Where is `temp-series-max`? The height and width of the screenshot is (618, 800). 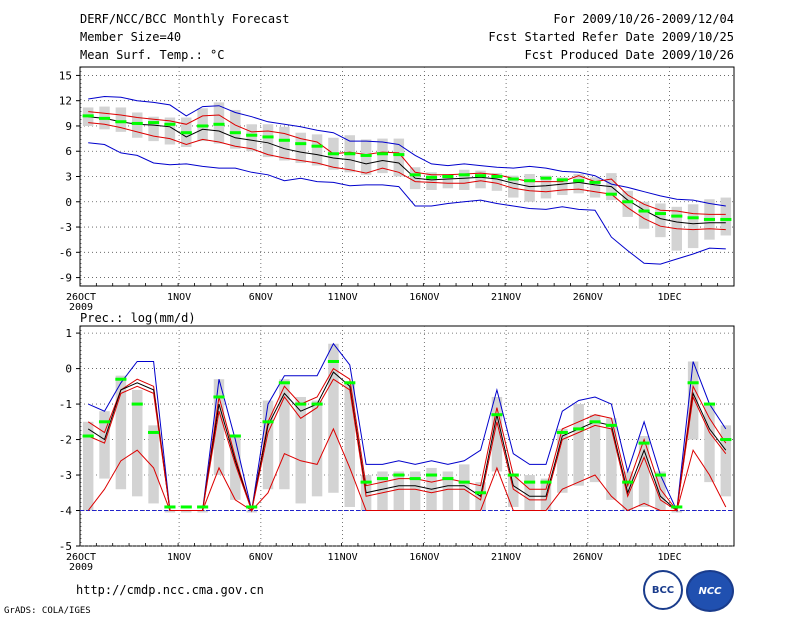 temp-series-max is located at coordinates (407, 151).